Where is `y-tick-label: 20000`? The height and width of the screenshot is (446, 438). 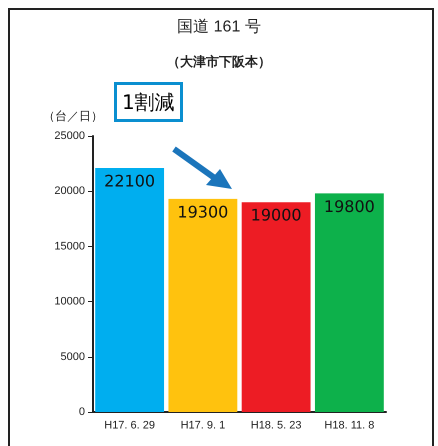 y-tick-label: 20000 is located at coordinates (69, 191).